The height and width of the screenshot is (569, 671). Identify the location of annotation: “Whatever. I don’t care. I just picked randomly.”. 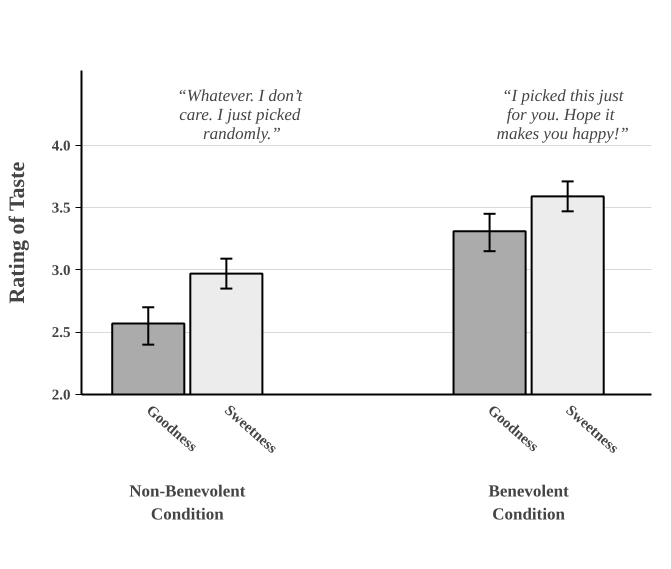
(240, 114).